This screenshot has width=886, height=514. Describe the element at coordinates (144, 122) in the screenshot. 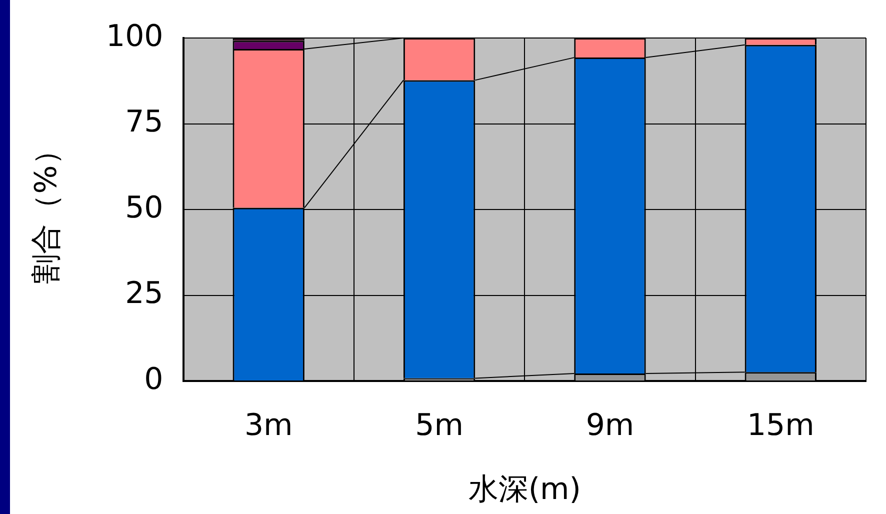

I see `y-tick-label: 75` at that location.